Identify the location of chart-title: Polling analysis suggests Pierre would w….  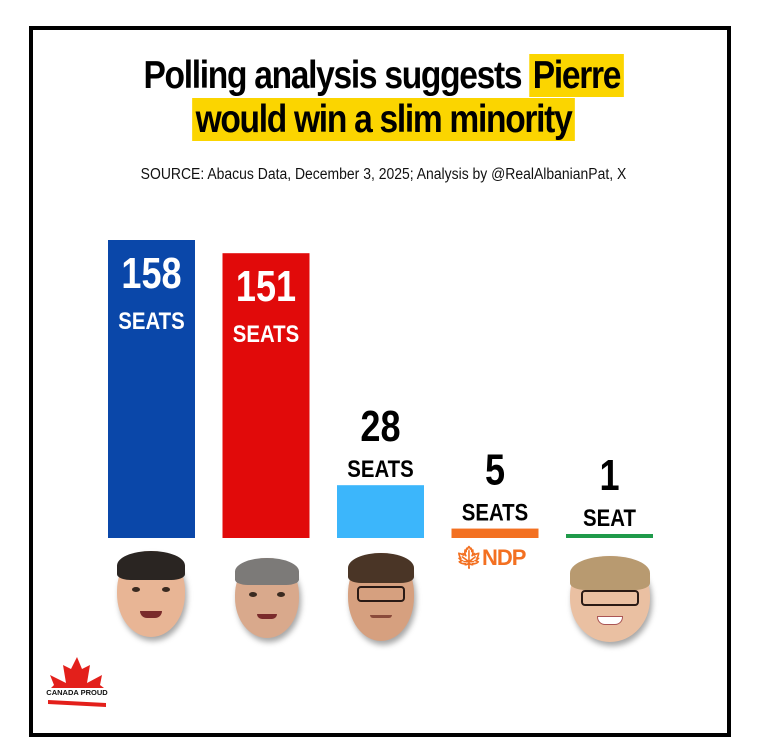
(384, 98).